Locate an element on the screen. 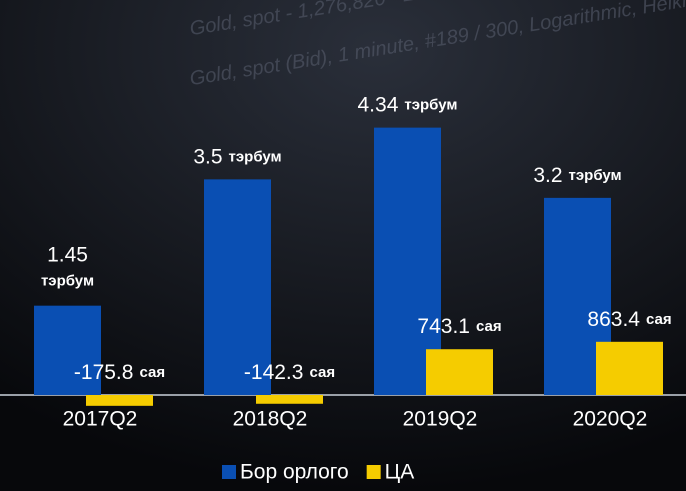 This screenshot has height=491, width=686. x-tick-label: 2019Q2 is located at coordinates (440, 419).